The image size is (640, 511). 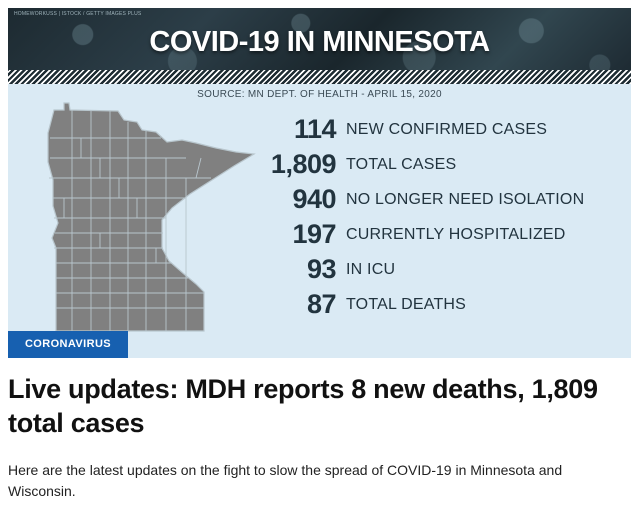 What do you see at coordinates (447, 129) in the screenshot?
I see `stat-label: NEW CONFIRMED CASES` at bounding box center [447, 129].